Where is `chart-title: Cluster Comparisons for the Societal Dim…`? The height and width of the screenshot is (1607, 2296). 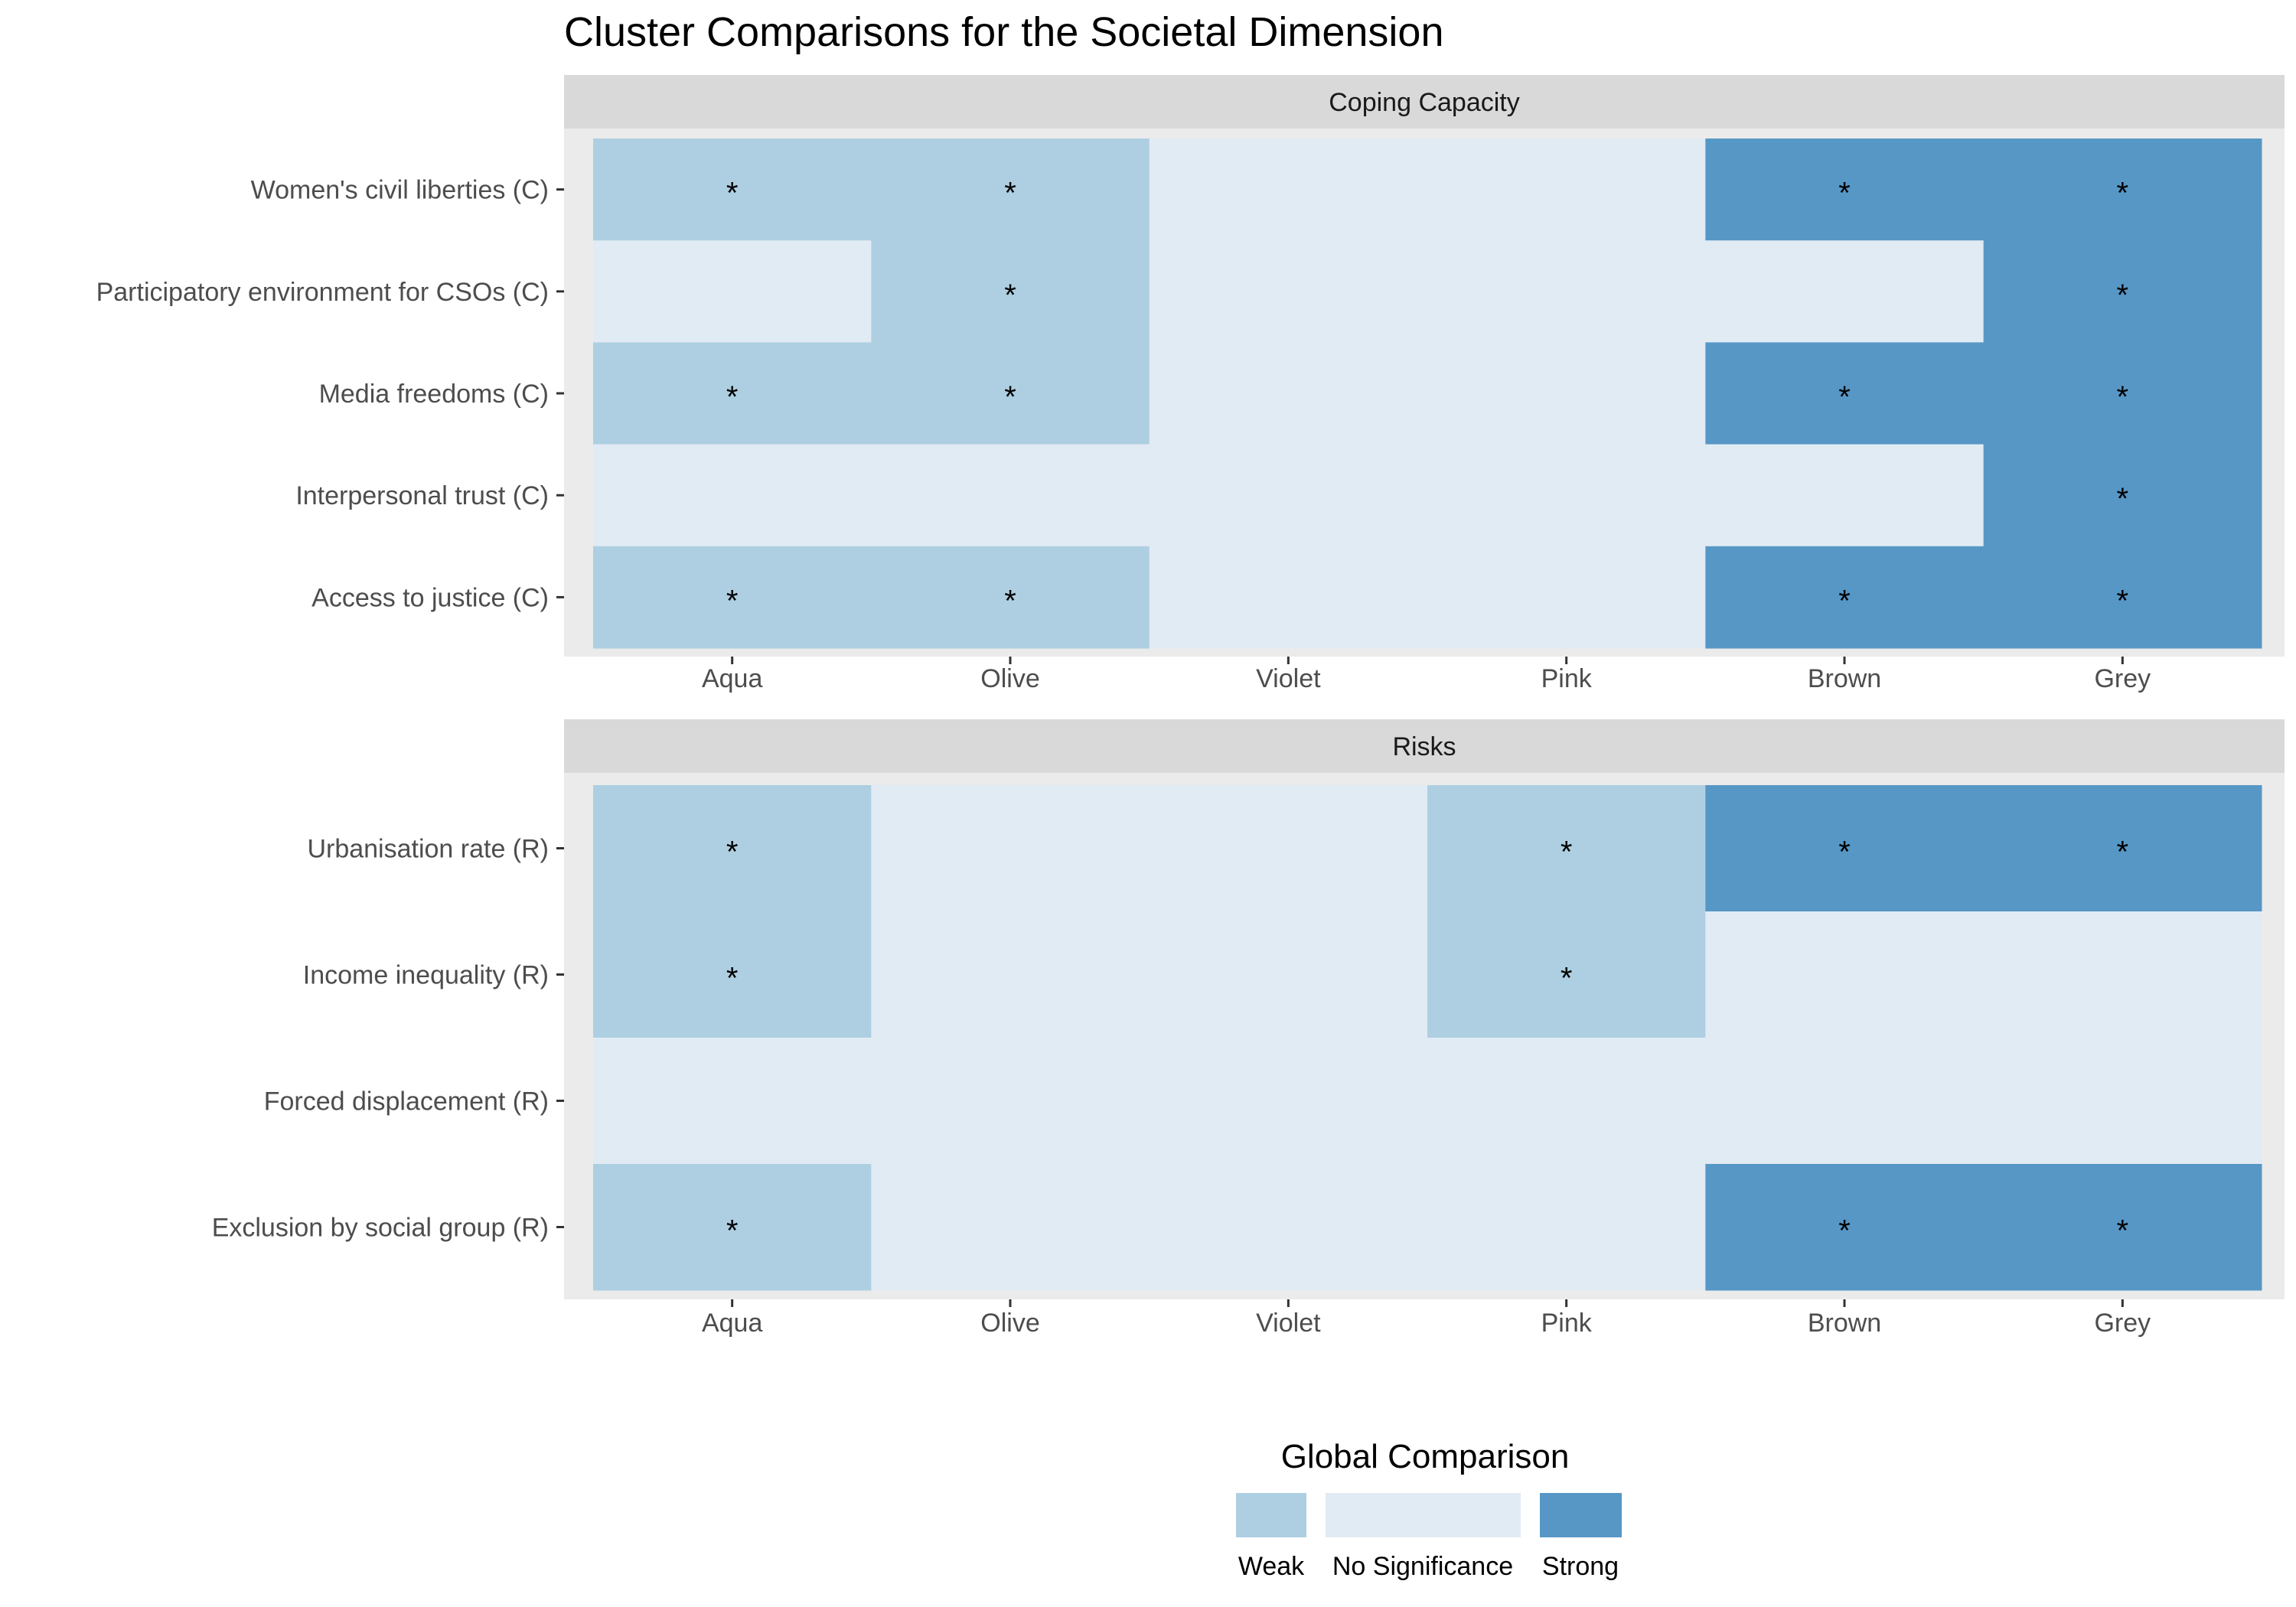
chart-title: Cluster Comparisons for the Societal Dim… is located at coordinates (1003, 32).